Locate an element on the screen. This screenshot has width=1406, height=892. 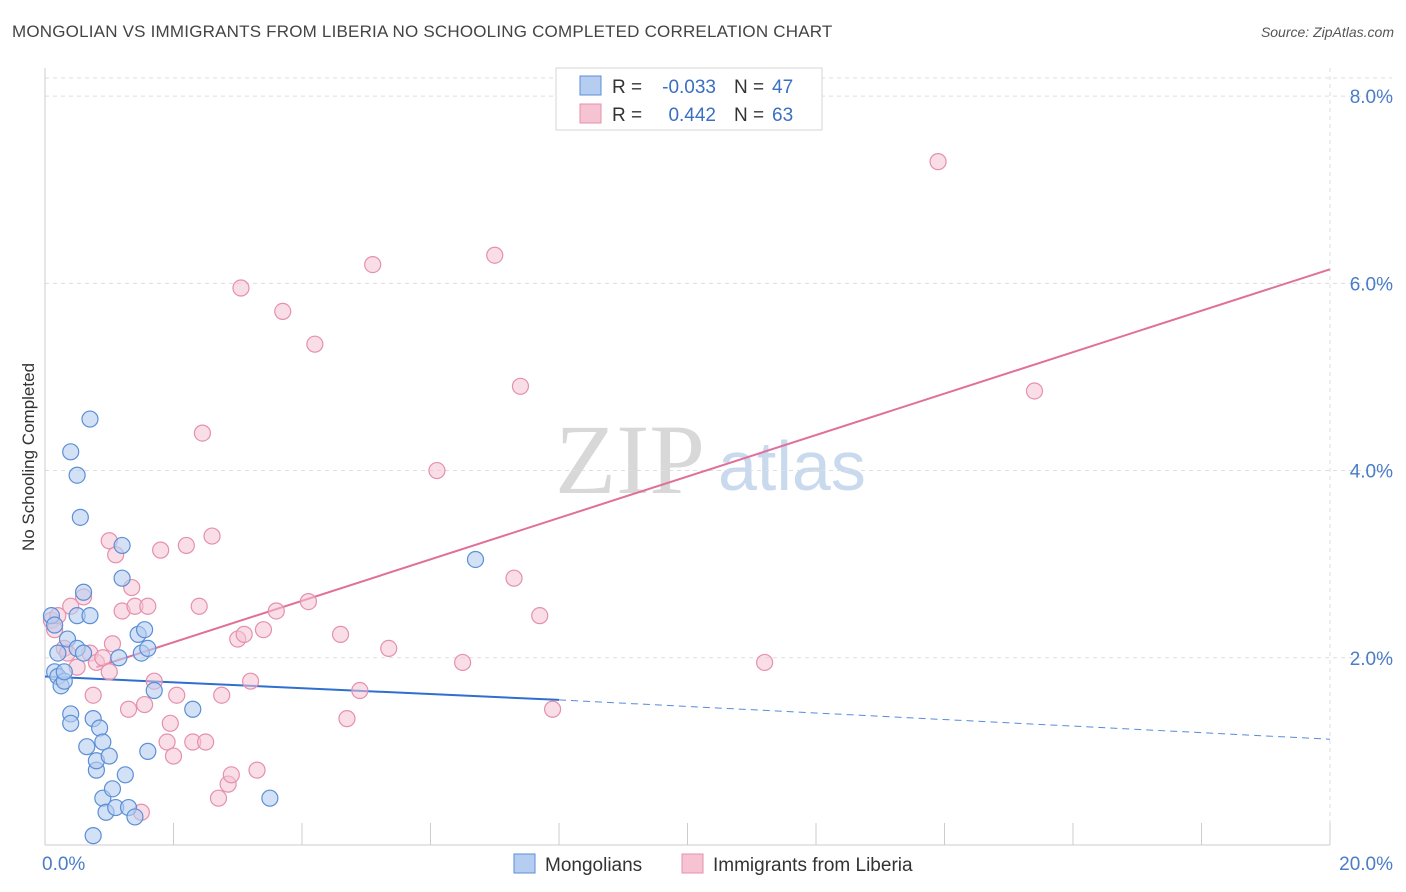
y-tick-label: 8.0% is located at coordinates (1371, 97).